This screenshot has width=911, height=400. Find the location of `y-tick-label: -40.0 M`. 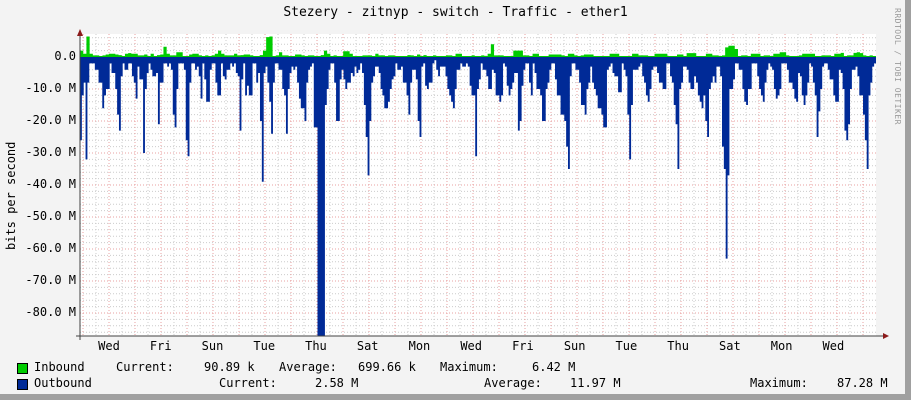

y-tick-label: -40.0 M is located at coordinates (50, 184).